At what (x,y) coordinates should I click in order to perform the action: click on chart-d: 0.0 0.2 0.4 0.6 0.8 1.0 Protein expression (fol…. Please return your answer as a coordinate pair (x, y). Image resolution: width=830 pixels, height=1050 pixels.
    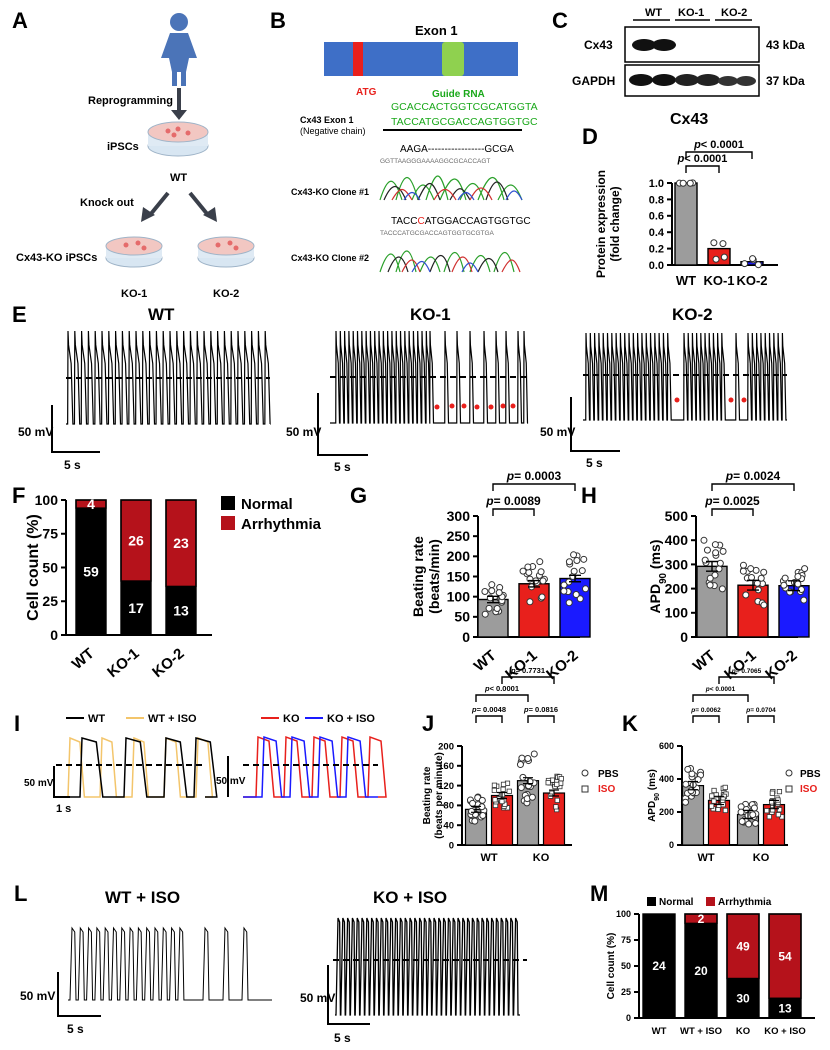
    Looking at the image, I should click on (686, 213).